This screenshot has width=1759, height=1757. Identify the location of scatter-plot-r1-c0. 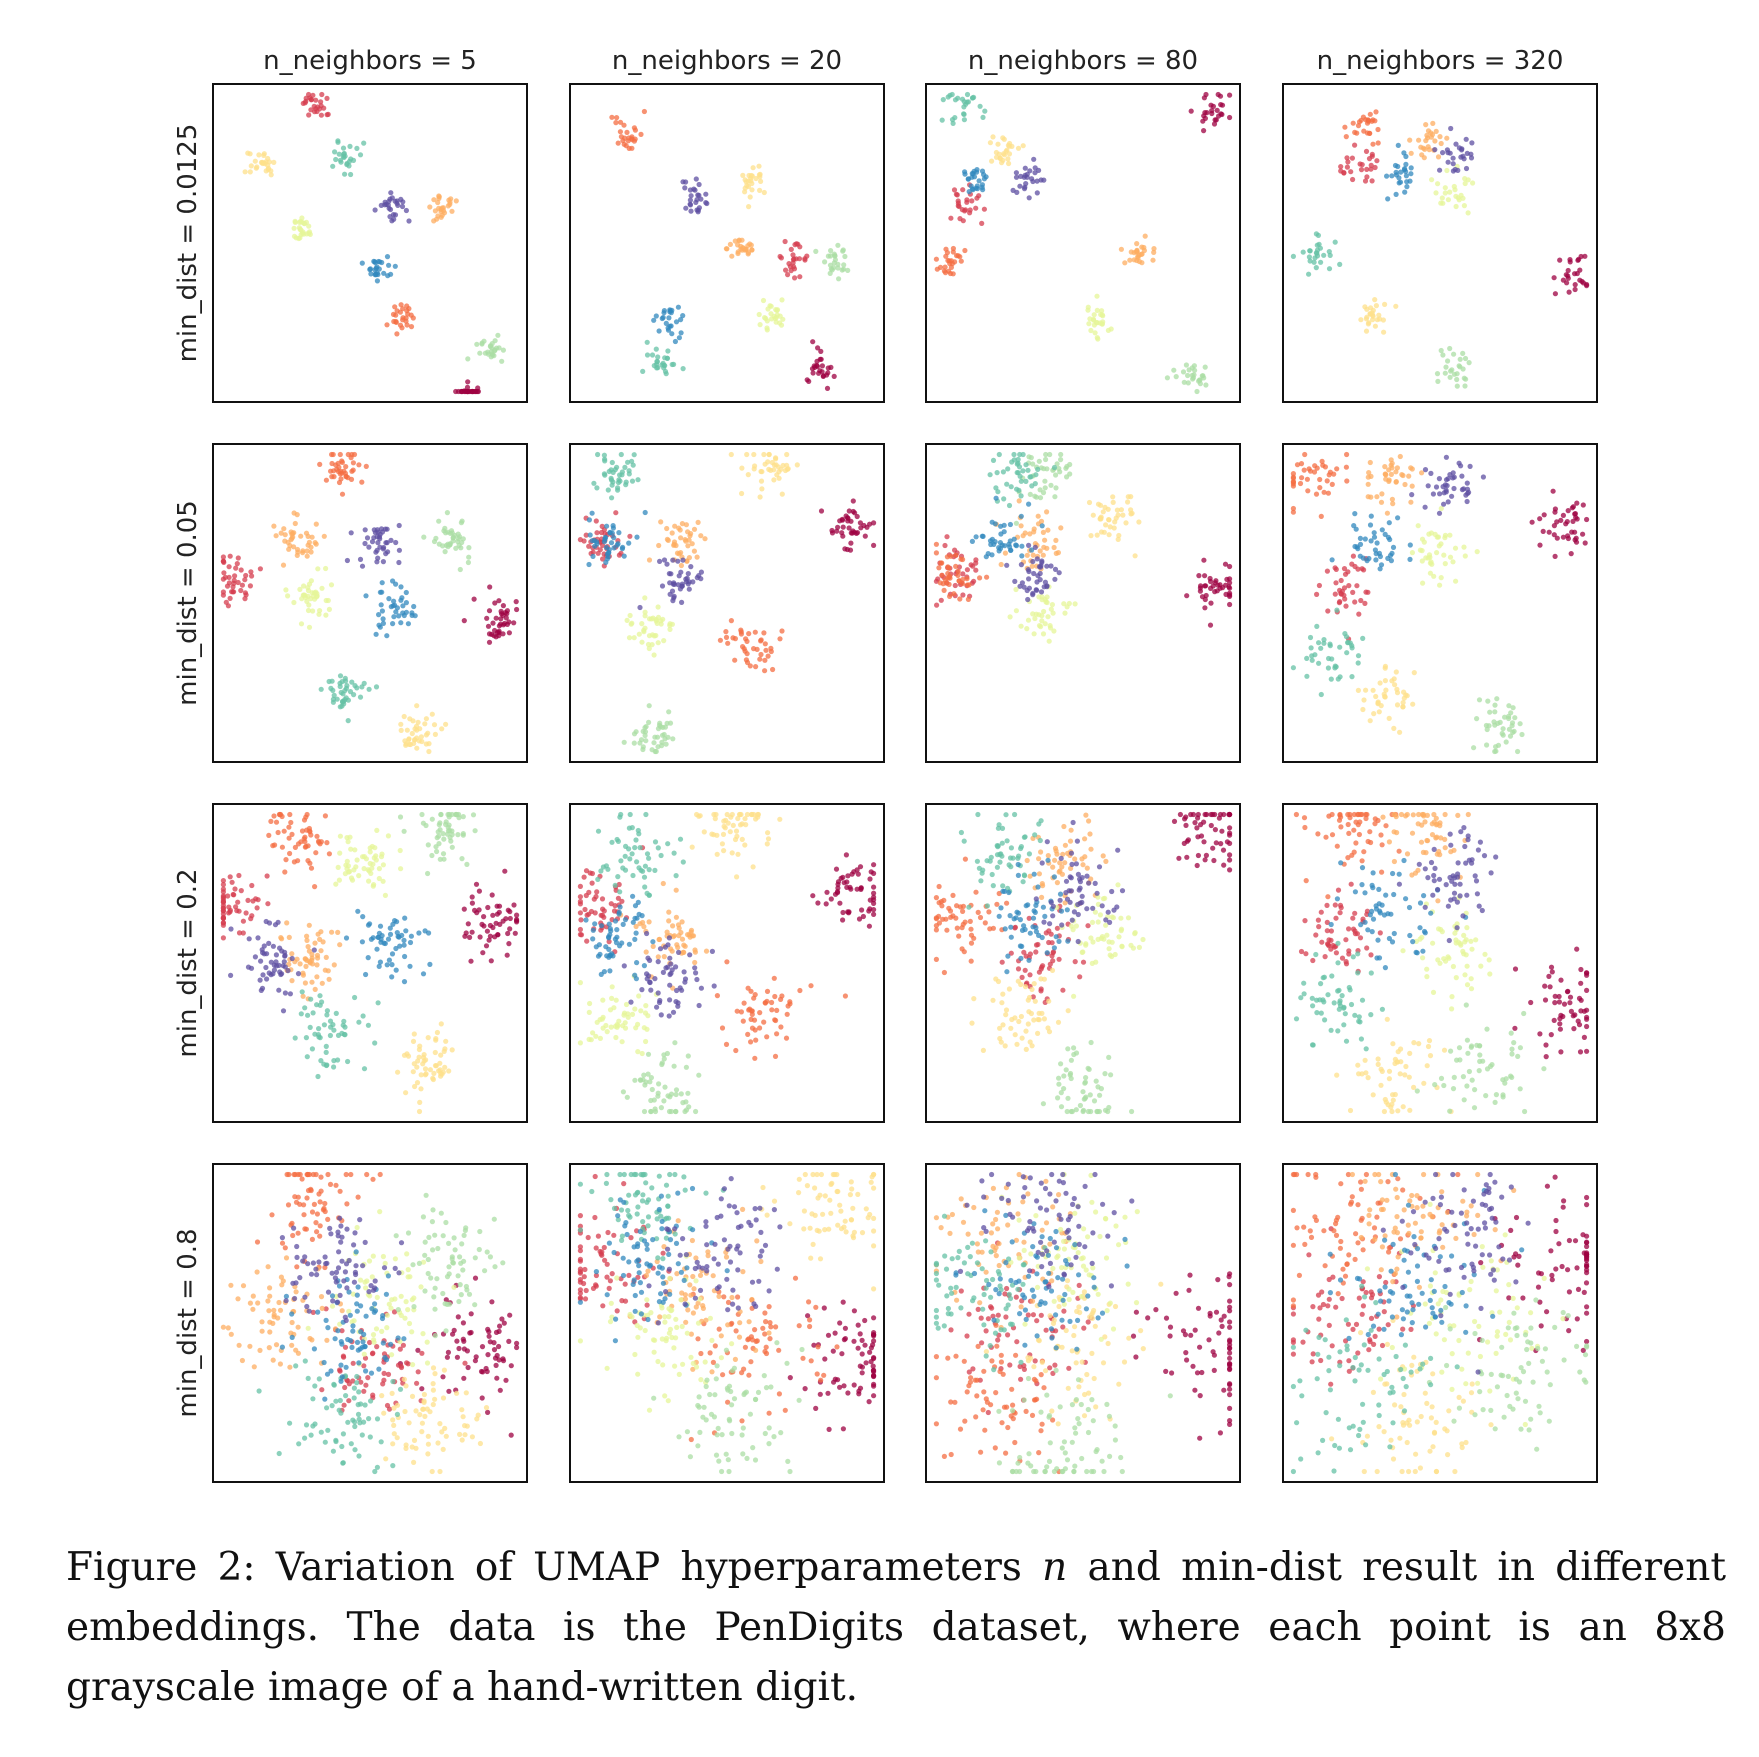
(370, 603).